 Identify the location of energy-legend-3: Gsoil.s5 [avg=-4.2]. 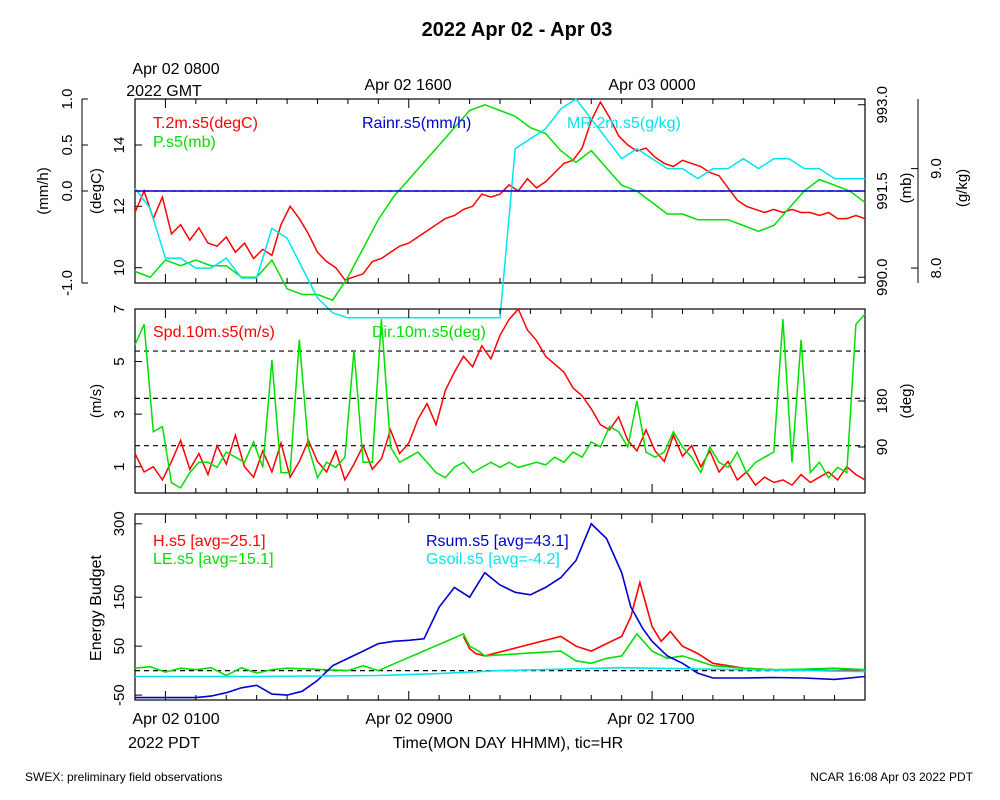
(493, 559).